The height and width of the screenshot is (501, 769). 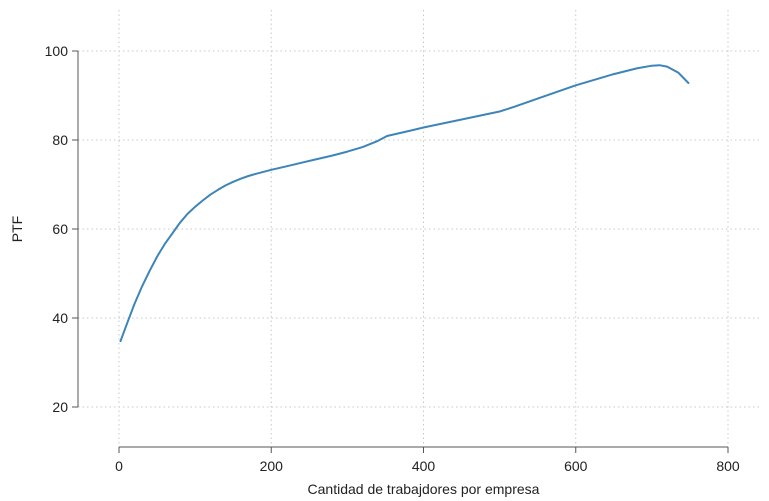 I want to click on x-tick-label: 800, so click(x=728, y=466).